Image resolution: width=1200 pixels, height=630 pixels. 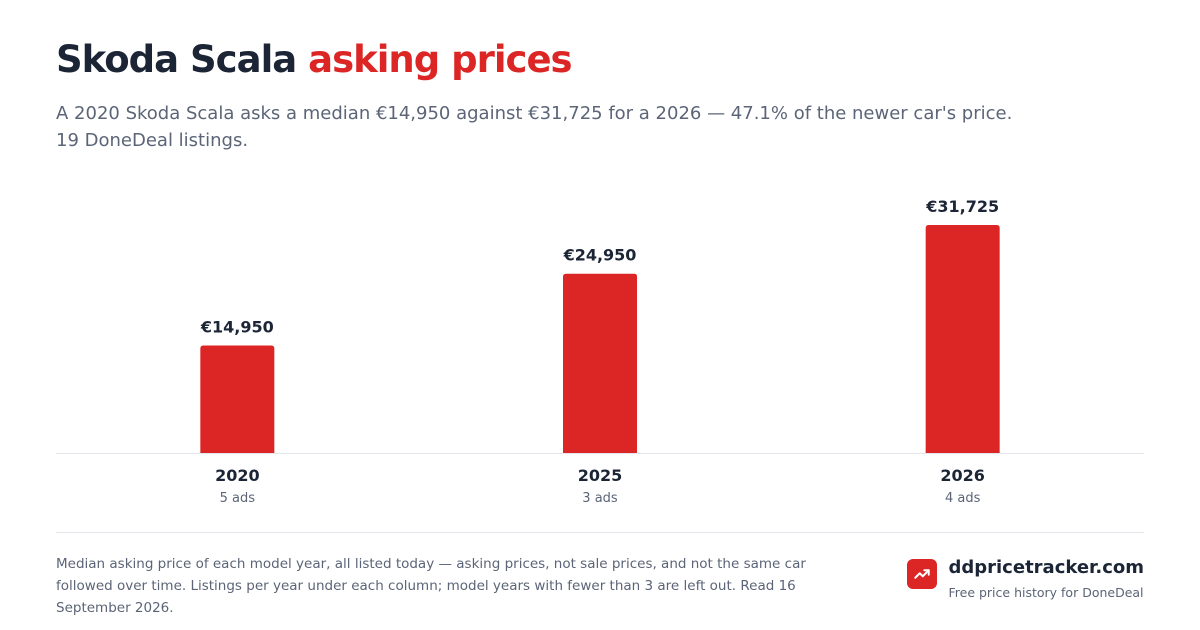 I want to click on footer-divider, so click(x=600, y=532).